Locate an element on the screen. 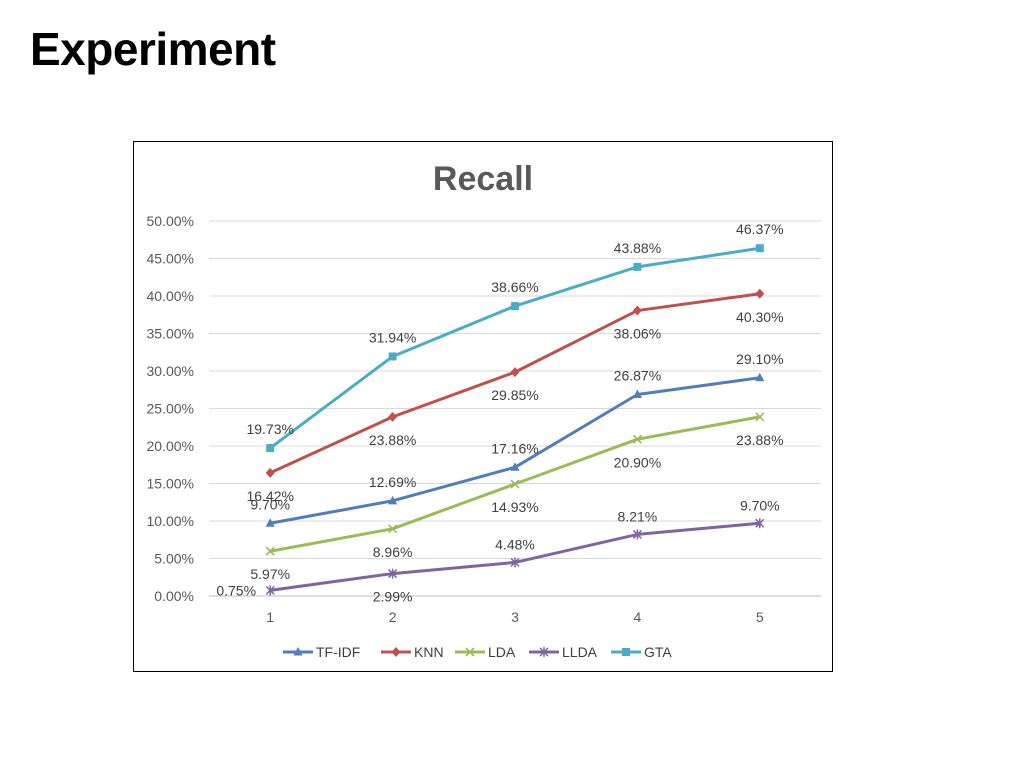 The height and width of the screenshot is (768, 1024). x-tick-label: 3 is located at coordinates (515, 617).